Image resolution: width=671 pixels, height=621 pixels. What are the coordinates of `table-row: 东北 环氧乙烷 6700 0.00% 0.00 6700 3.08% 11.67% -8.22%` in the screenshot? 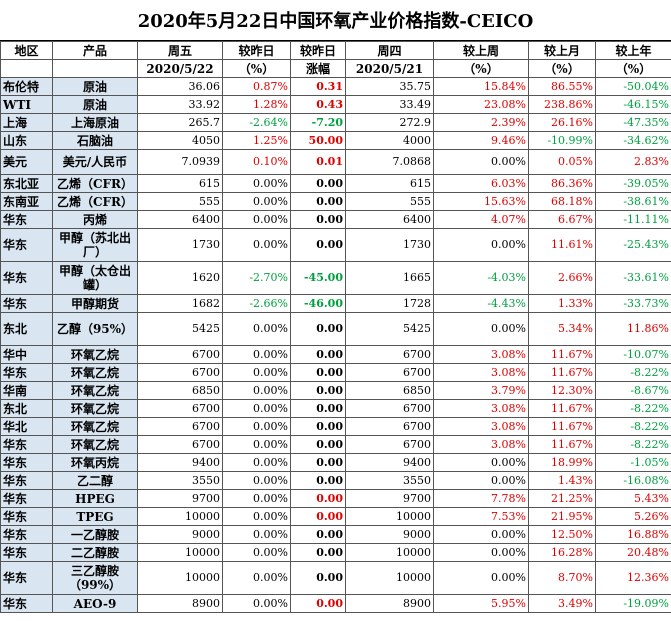 It's located at (335, 408).